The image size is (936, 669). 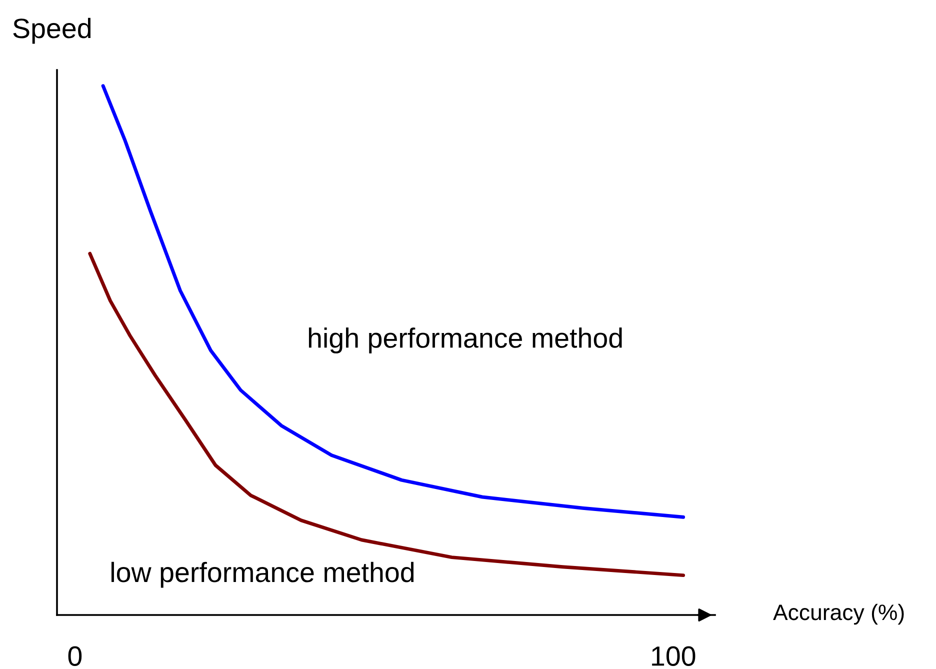 What do you see at coordinates (52, 31) in the screenshot?
I see `y-axis-title: Speed` at bounding box center [52, 31].